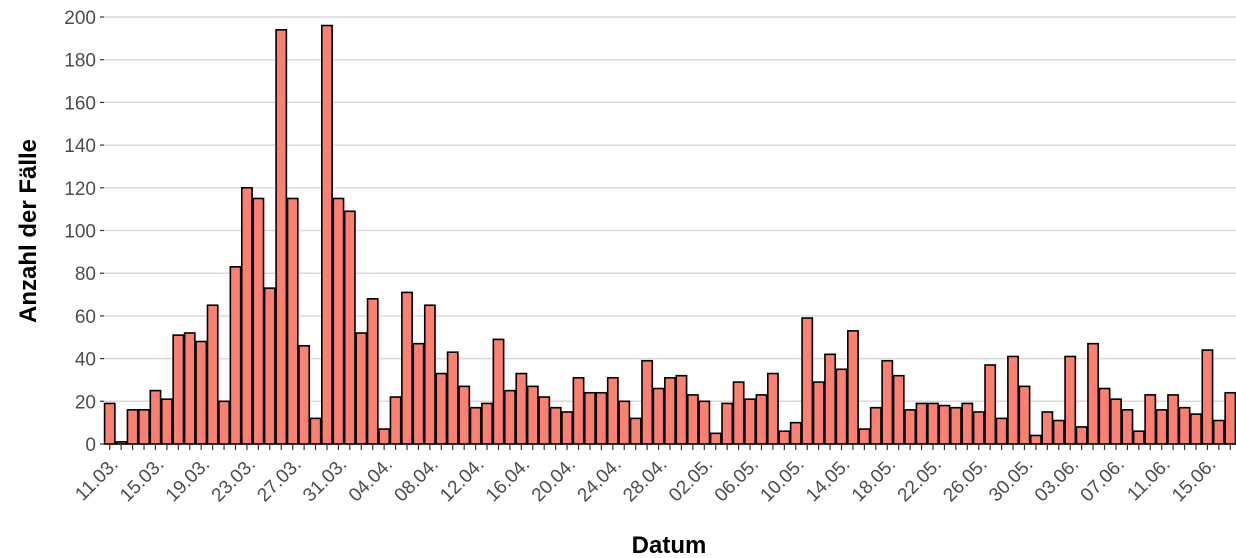 The height and width of the screenshot is (558, 1236). What do you see at coordinates (80, 232) in the screenshot?
I see `y-tick-label: 100` at bounding box center [80, 232].